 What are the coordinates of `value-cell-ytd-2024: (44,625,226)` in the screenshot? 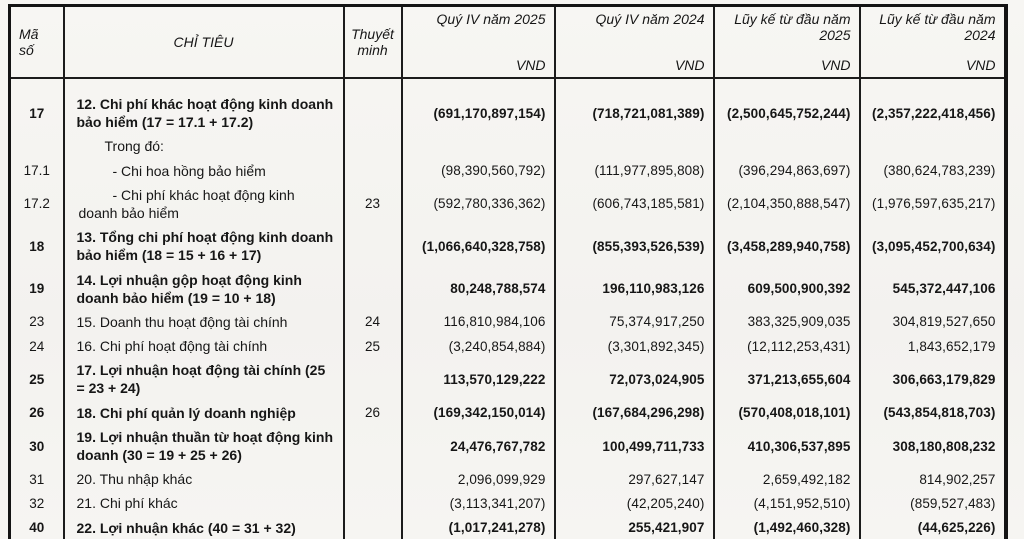 It's located at (932, 527).